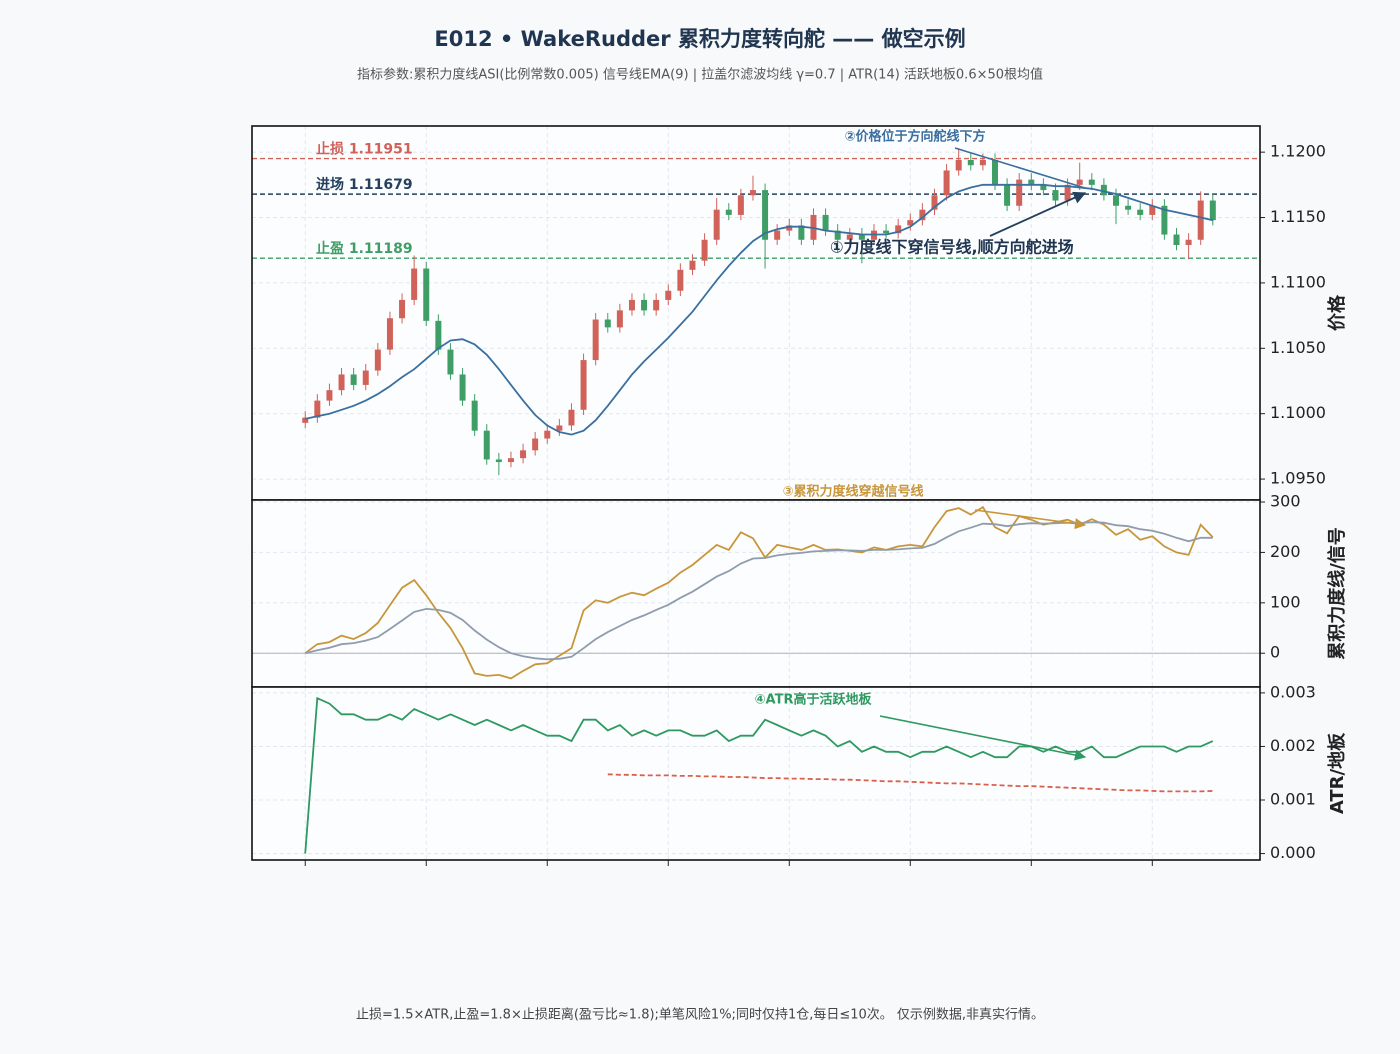 This screenshot has height=1054, width=1400. I want to click on y-tick-label: 200, so click(1285, 551).